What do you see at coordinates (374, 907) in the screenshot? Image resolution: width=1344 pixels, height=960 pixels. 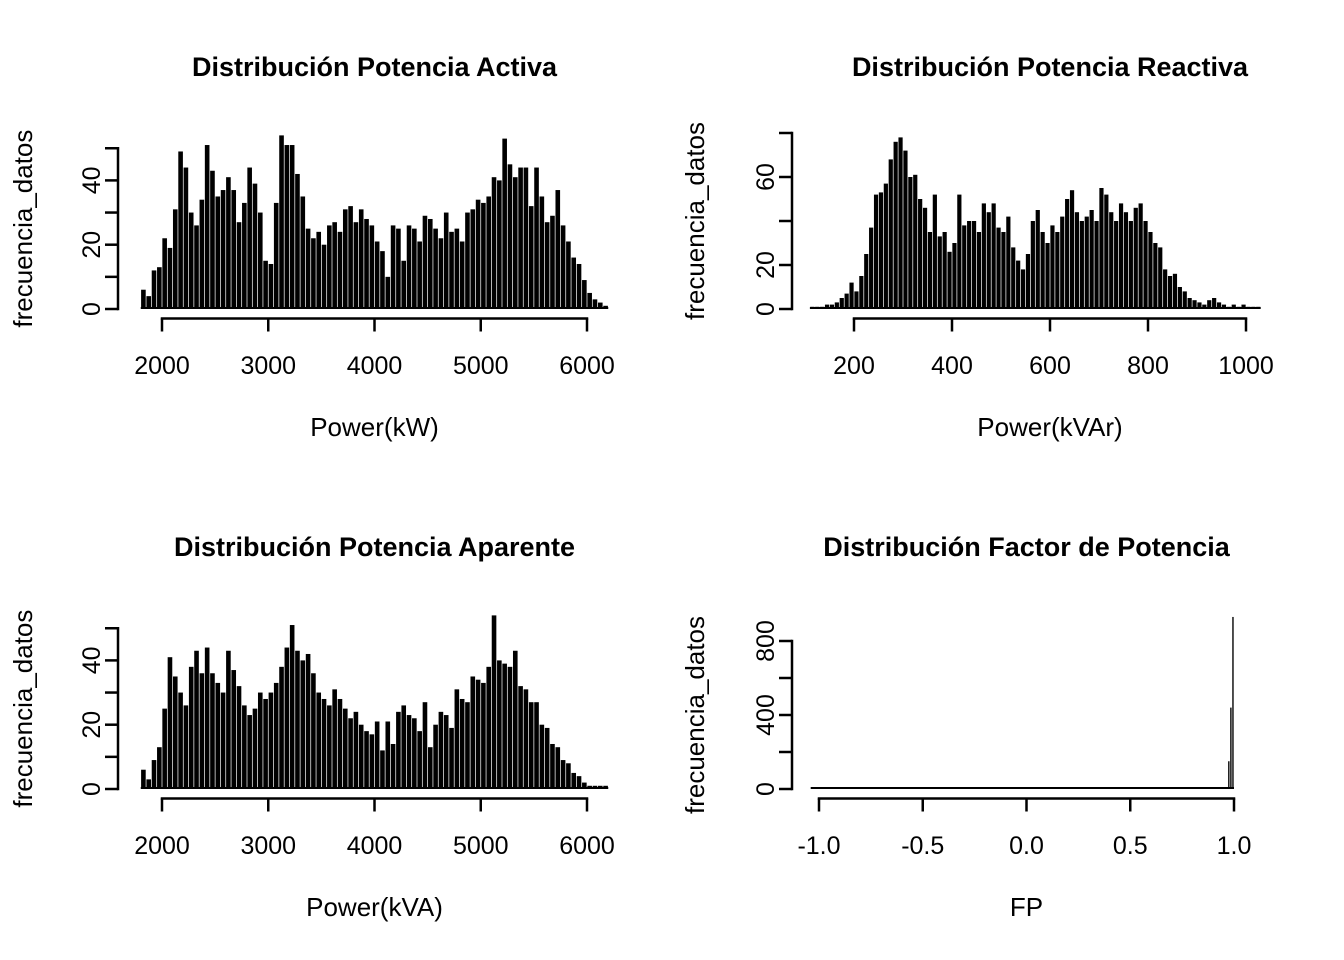 I see `x-axis-label: Power(kVA)` at bounding box center [374, 907].